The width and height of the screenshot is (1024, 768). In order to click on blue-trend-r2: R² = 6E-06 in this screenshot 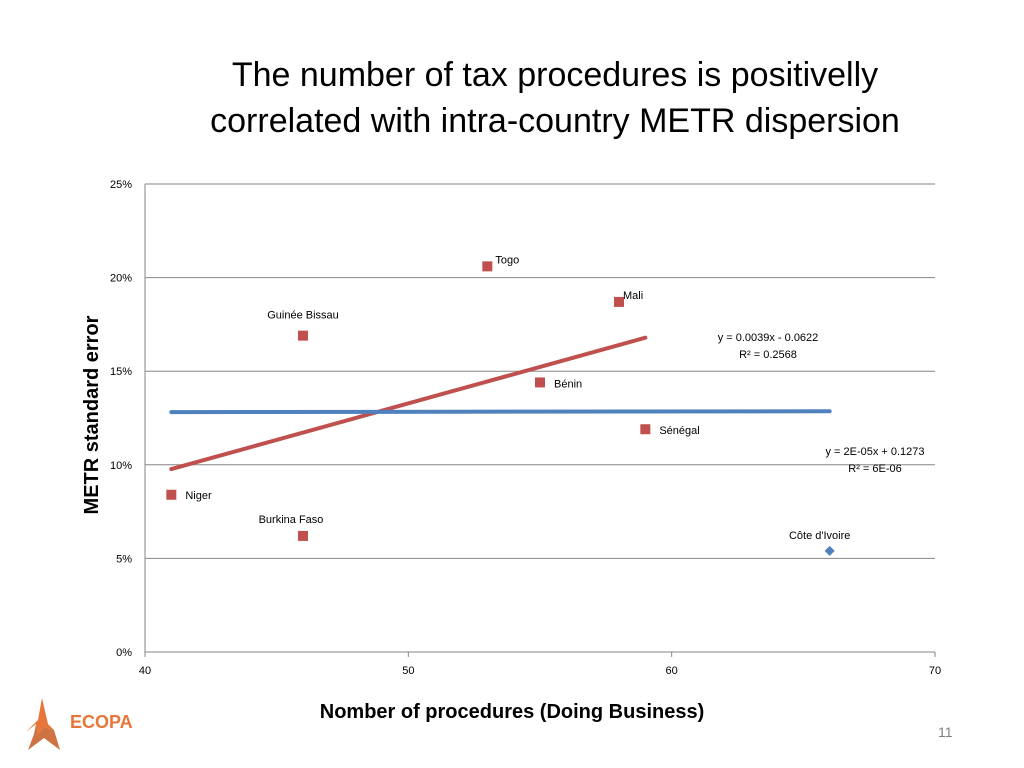, I will do `click(875, 469)`.